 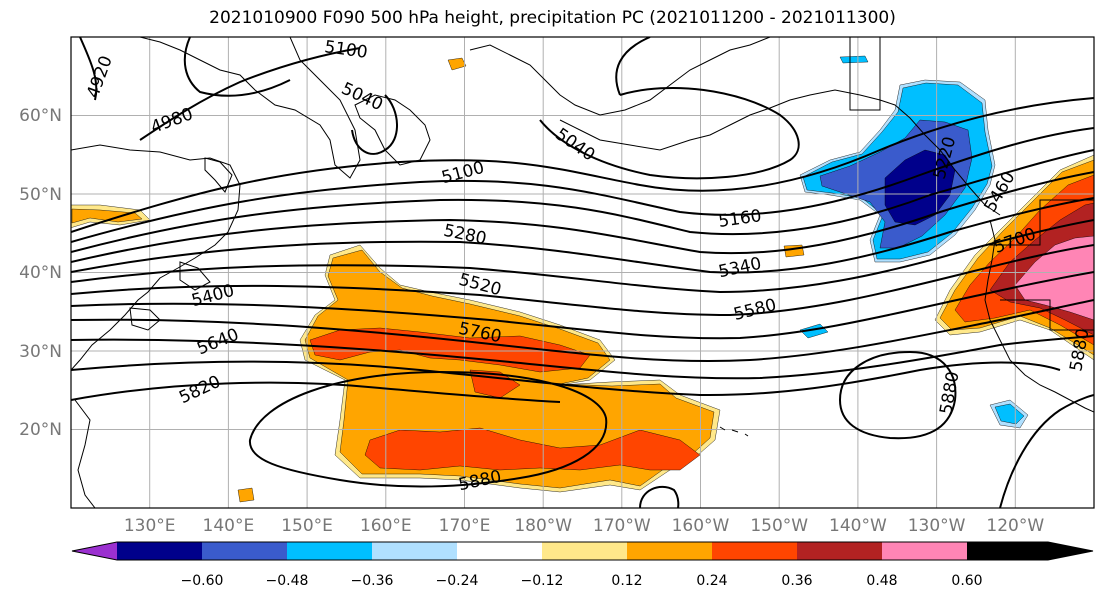 I want to click on latitude-tick-label: 60°N, so click(x=40, y=116).